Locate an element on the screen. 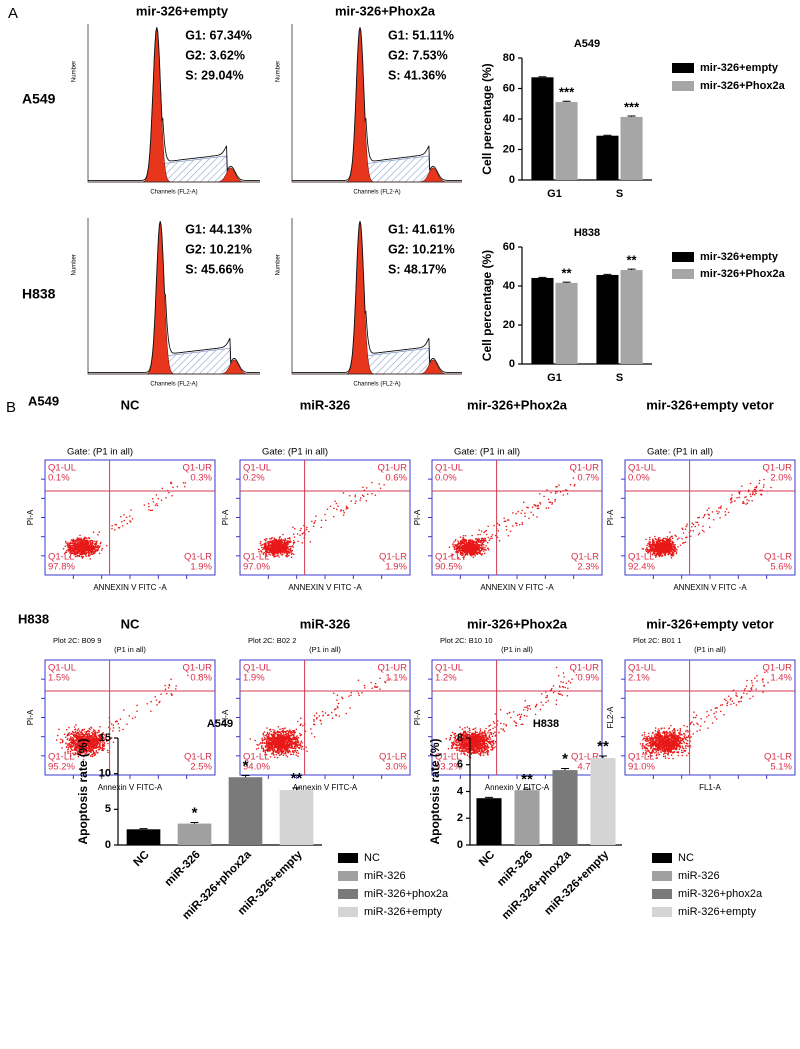 This screenshot has width=800, height=1049. x-tick-label: miR-326+phox2a is located at coordinates (537, 885).